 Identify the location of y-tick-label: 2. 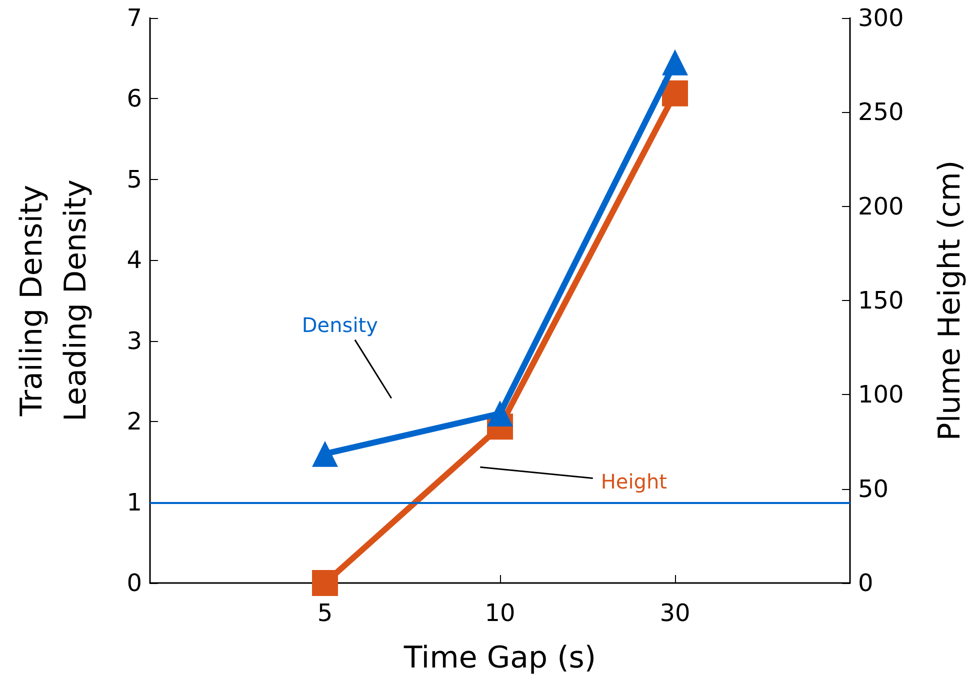
(134, 422).